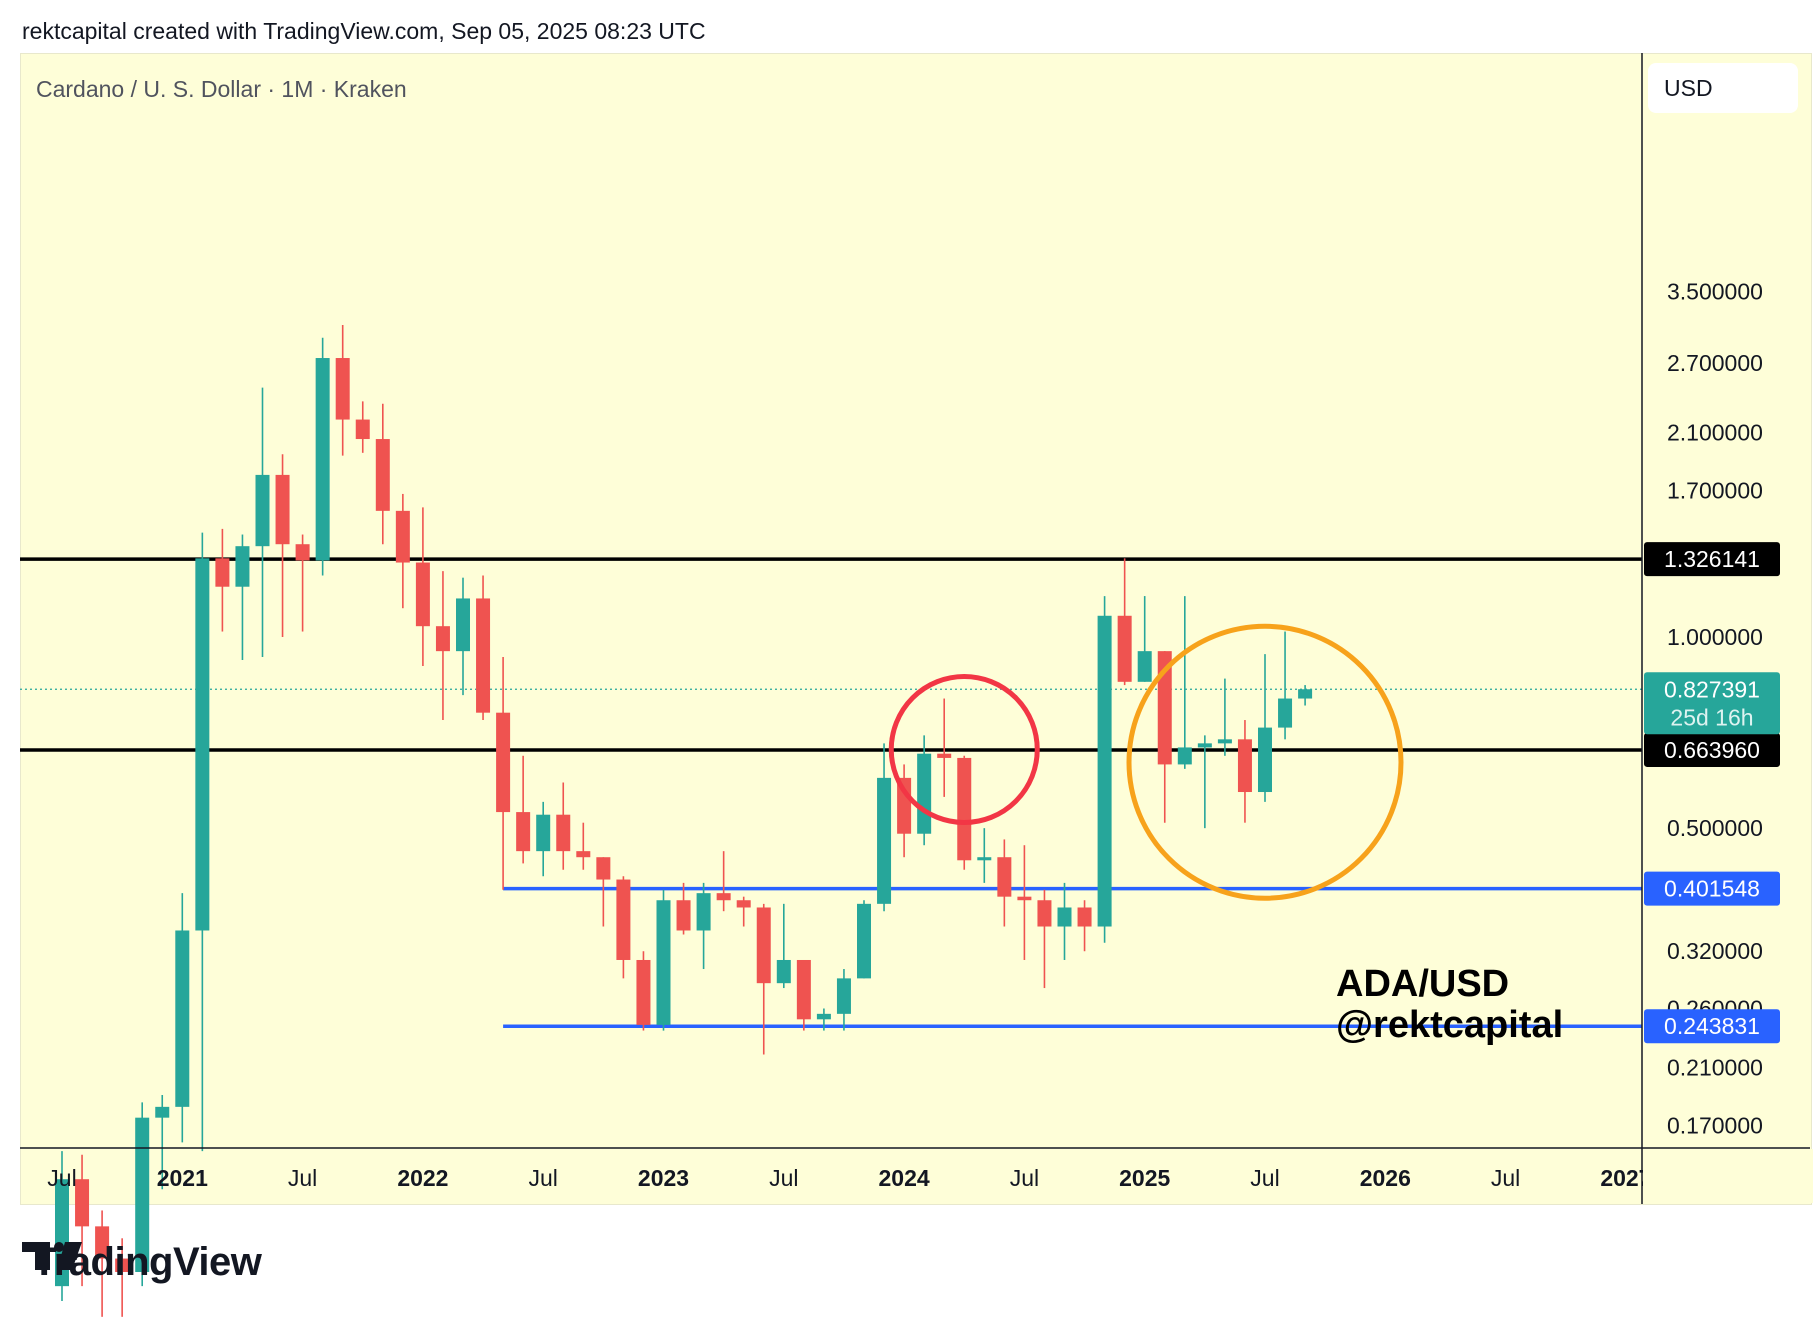 This screenshot has width=1820, height=1318. I want to click on y-tick-label: 0.170000, so click(1715, 1126).